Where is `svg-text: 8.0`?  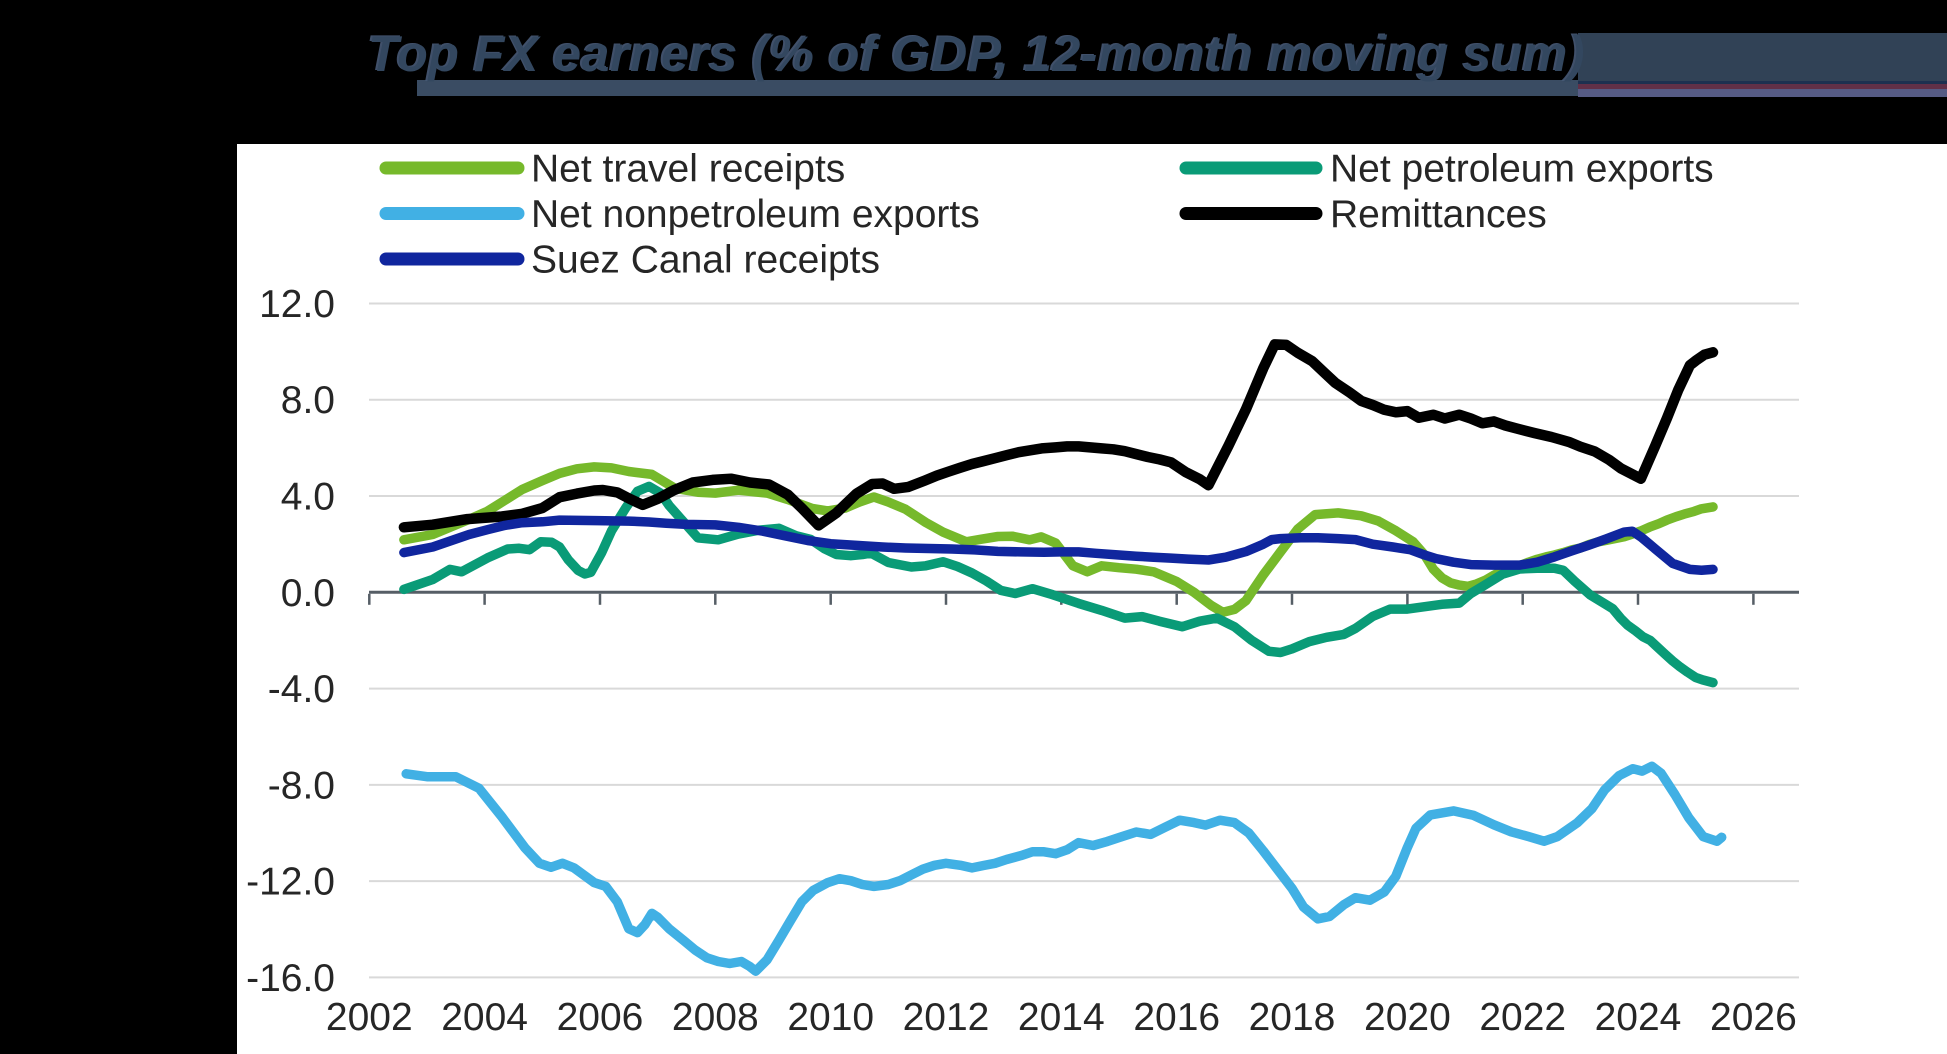
svg-text: 8.0 is located at coordinates (308, 400).